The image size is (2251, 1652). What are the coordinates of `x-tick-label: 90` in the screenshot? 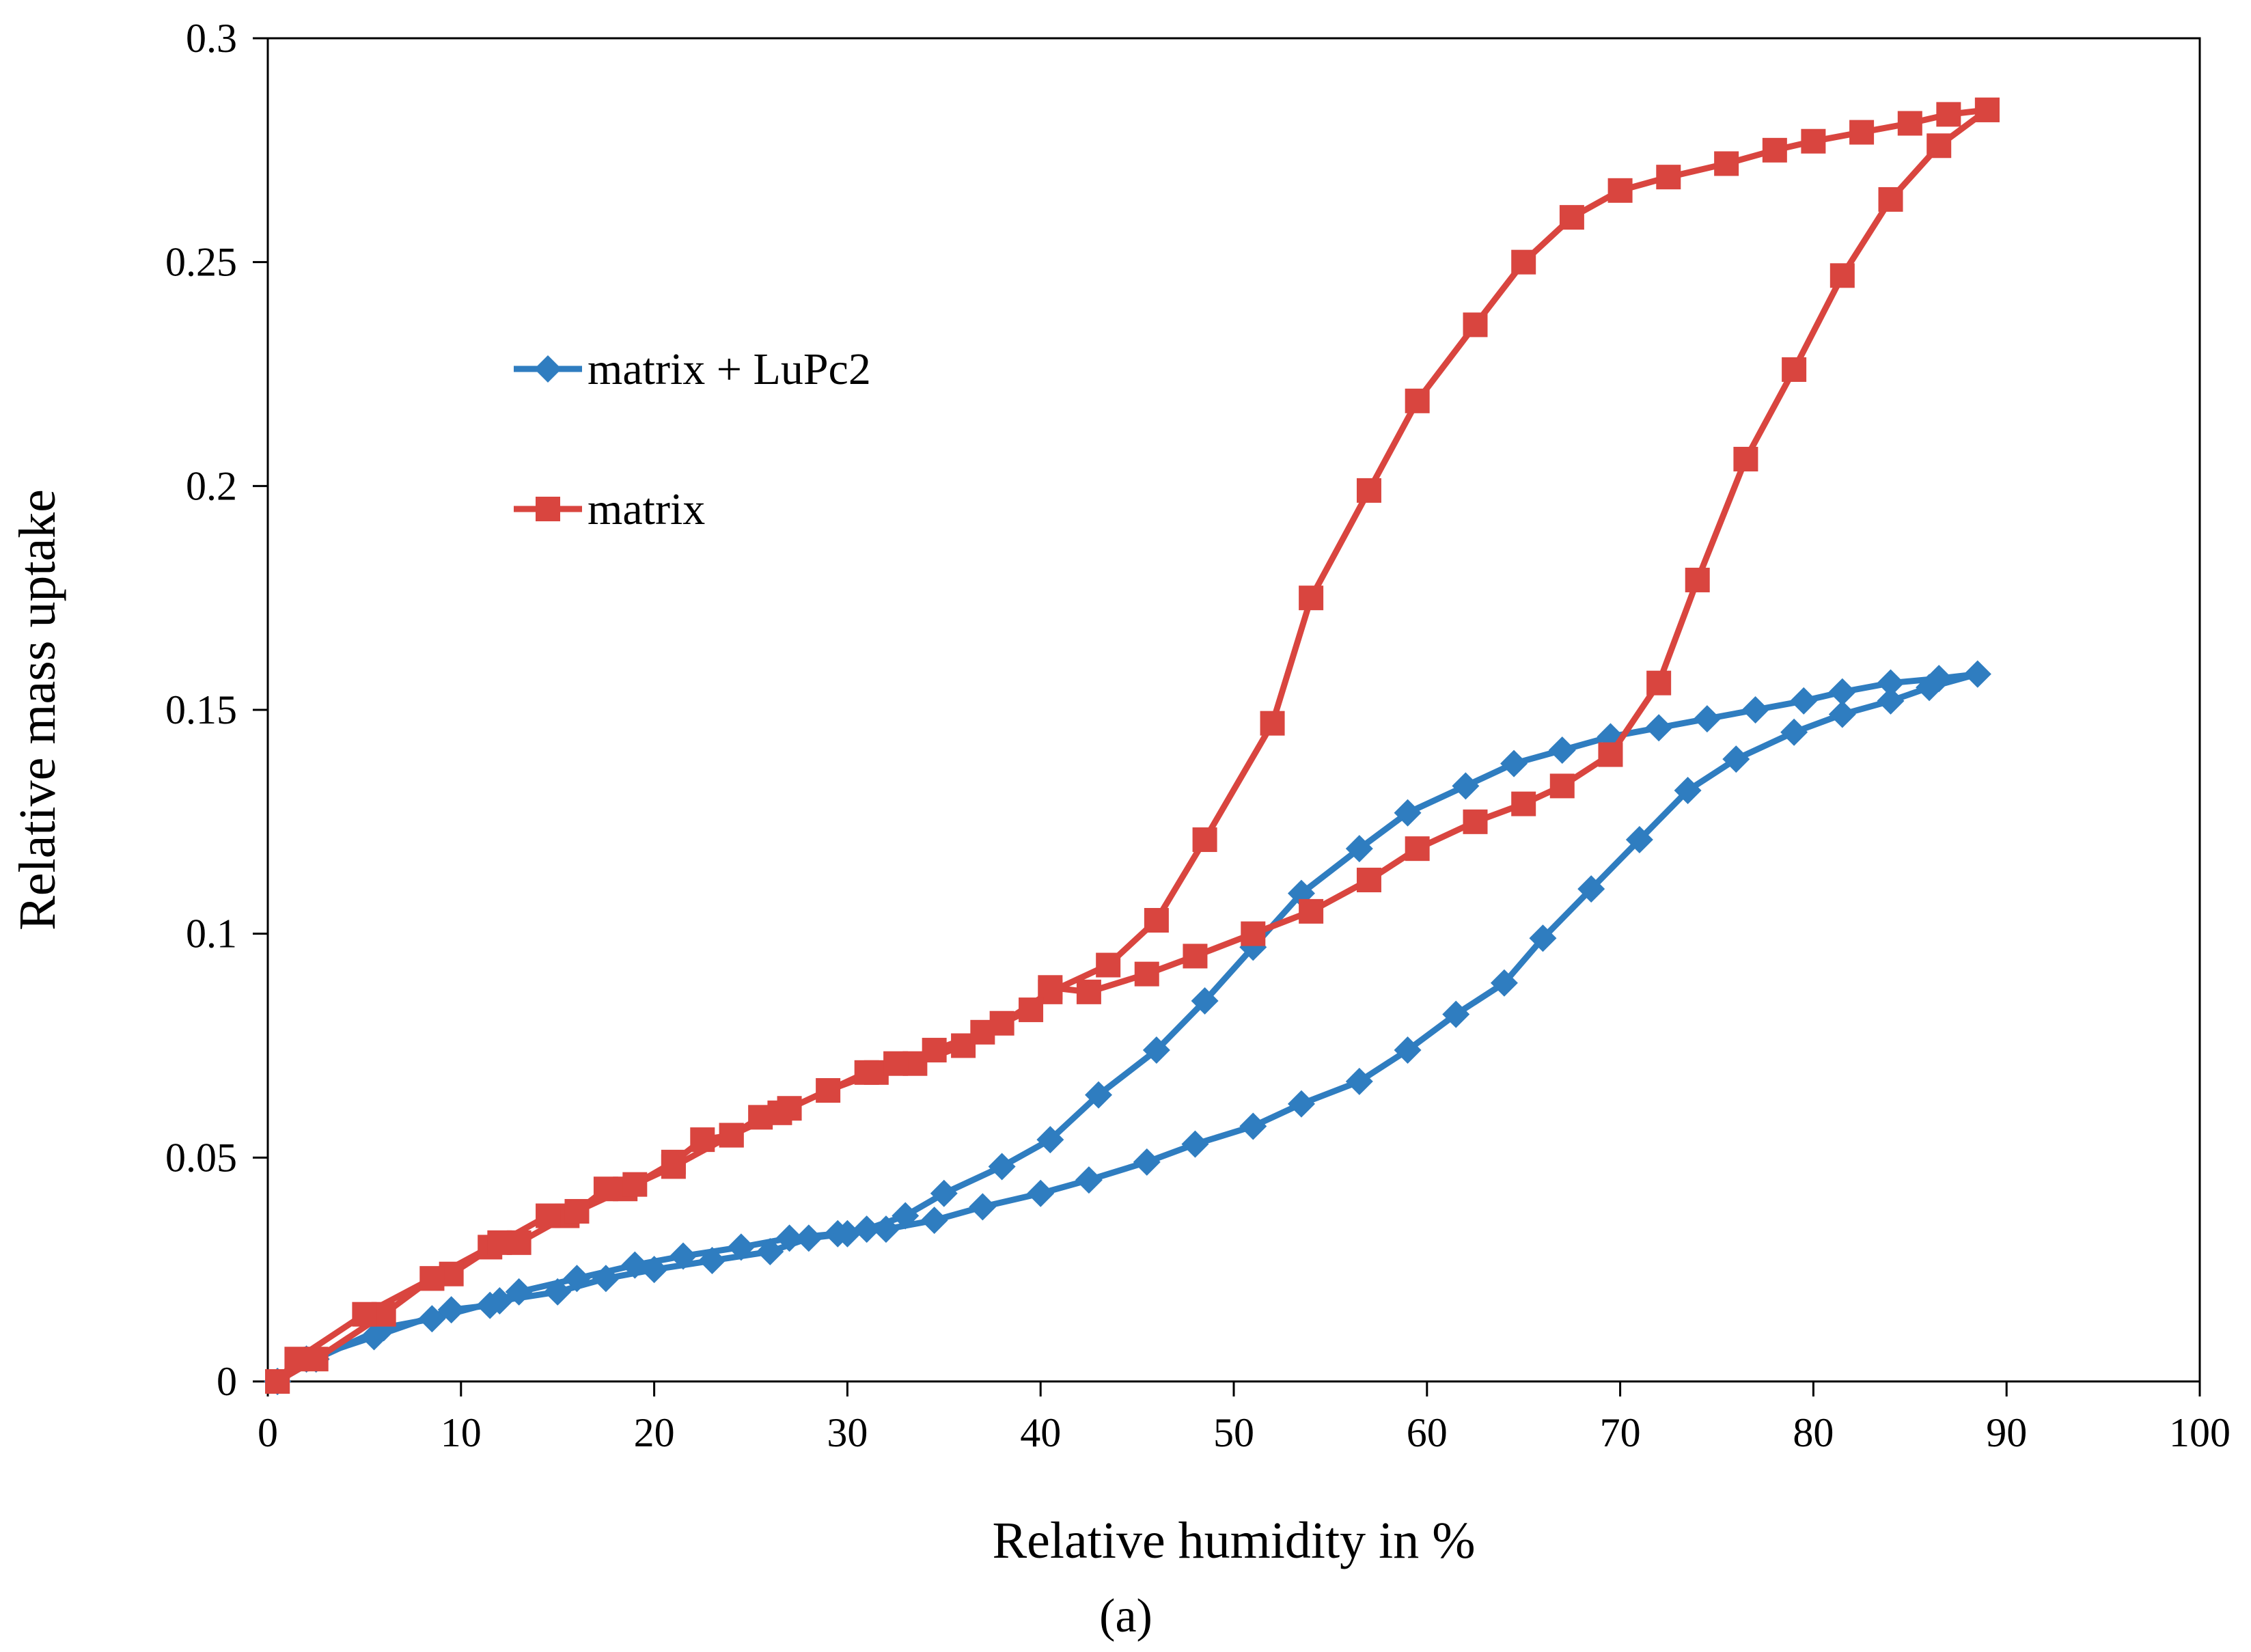 It's located at (2006, 1433).